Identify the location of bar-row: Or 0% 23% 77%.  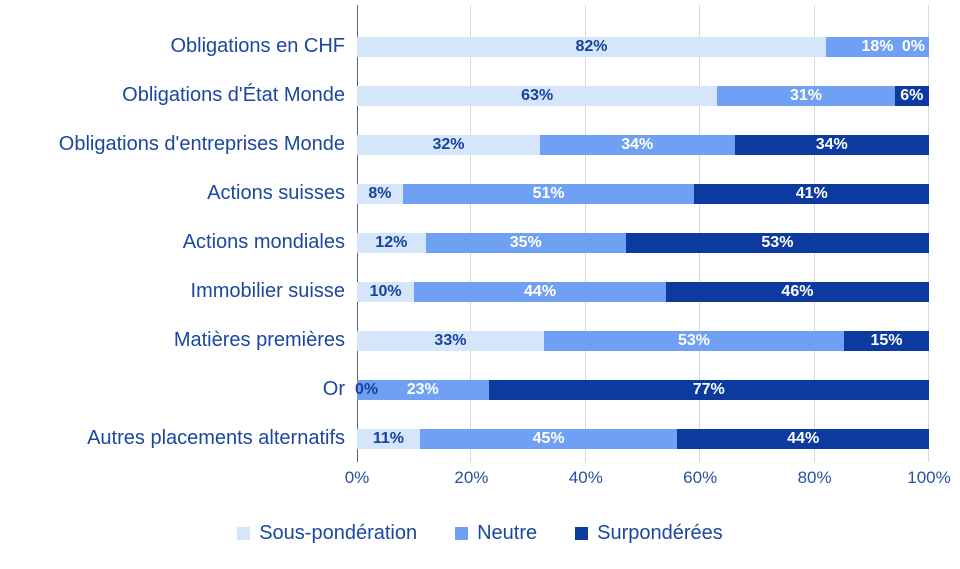
(480, 389).